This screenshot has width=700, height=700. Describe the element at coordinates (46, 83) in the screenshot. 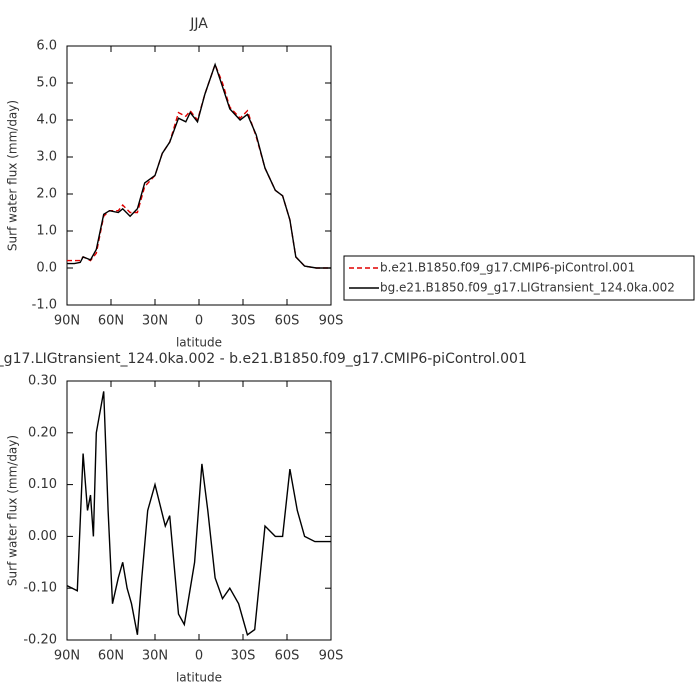

I see `y-tick-label: 5.0` at that location.